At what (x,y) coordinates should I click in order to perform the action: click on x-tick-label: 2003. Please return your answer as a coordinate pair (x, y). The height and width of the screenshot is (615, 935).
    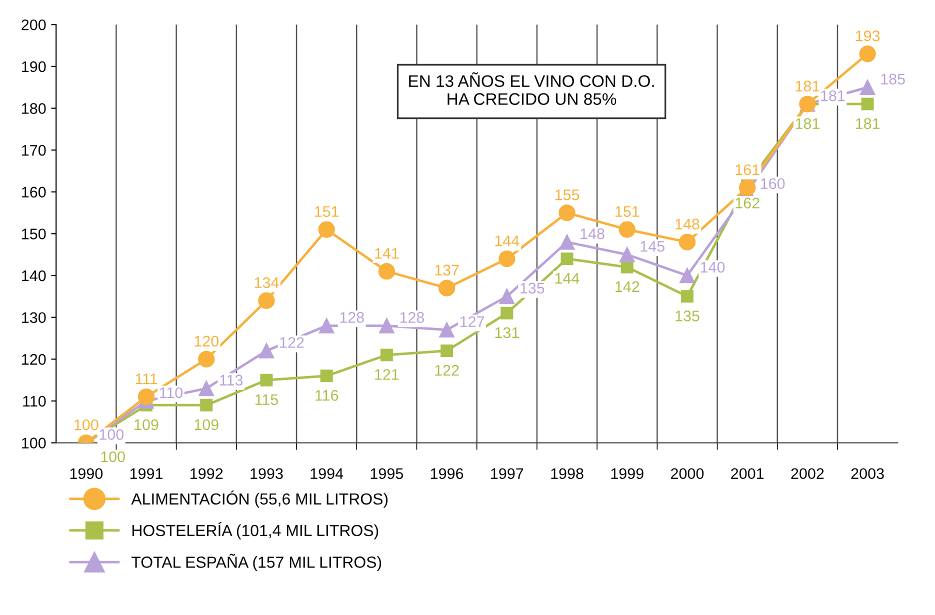
    Looking at the image, I should click on (867, 474).